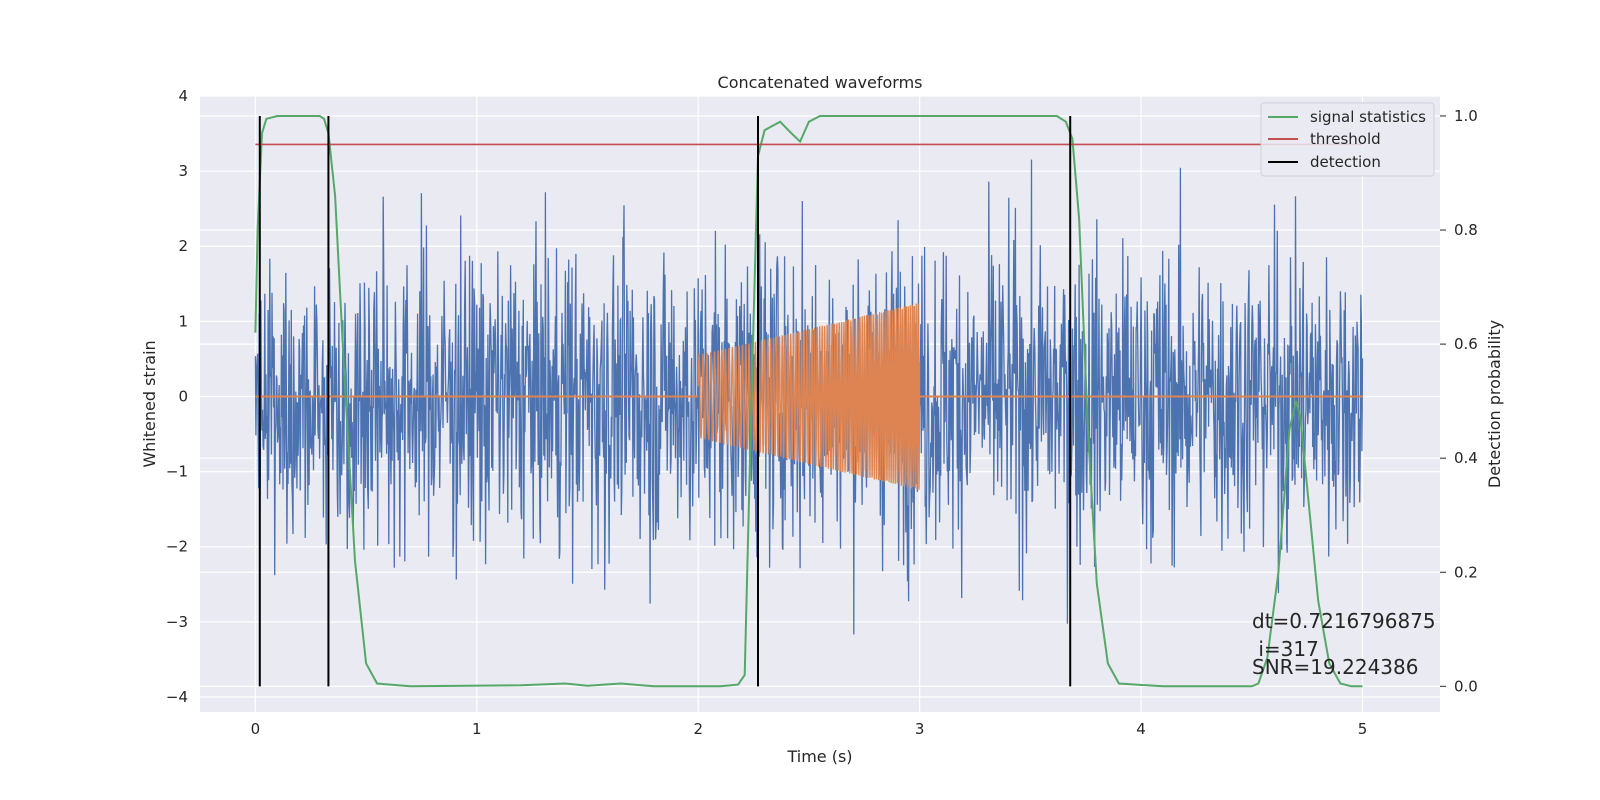 This screenshot has width=1600, height=800. Describe the element at coordinates (177, 472) in the screenshot. I see `y-tick-label: −1` at that location.